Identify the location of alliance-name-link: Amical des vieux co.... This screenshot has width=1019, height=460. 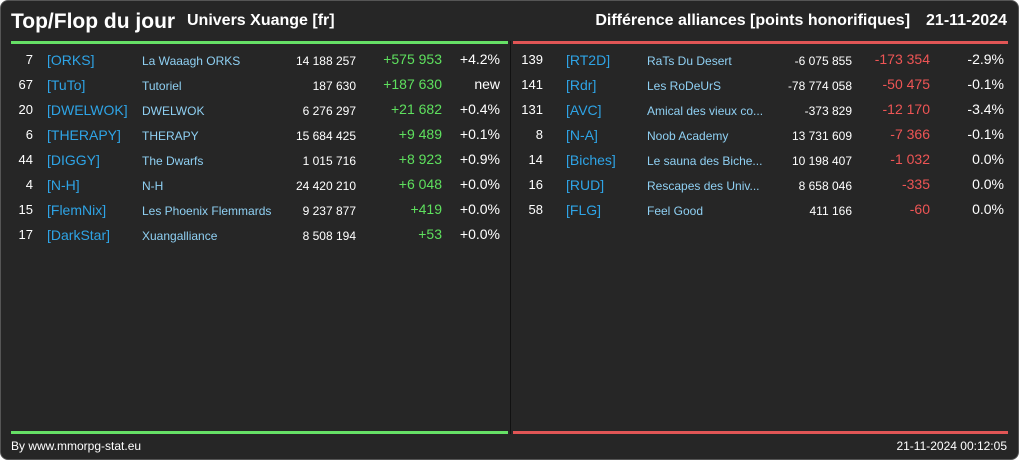
(705, 111).